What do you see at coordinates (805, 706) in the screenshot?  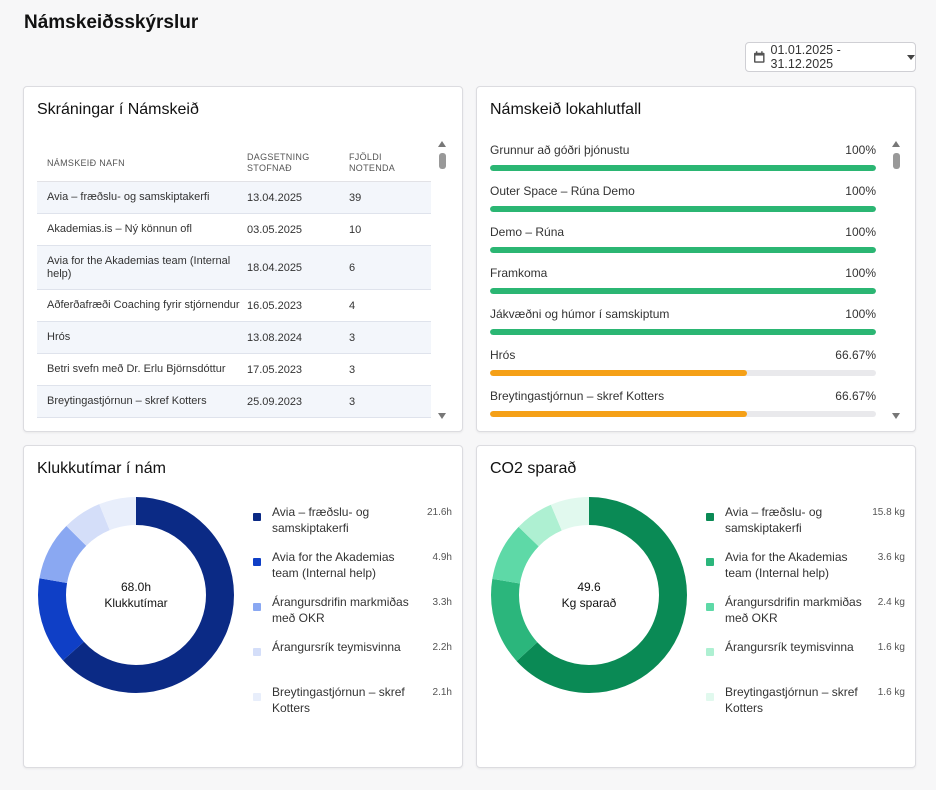 I see `legend-item: Breytingastjórnun – skref Kotters 1.6 kg` at bounding box center [805, 706].